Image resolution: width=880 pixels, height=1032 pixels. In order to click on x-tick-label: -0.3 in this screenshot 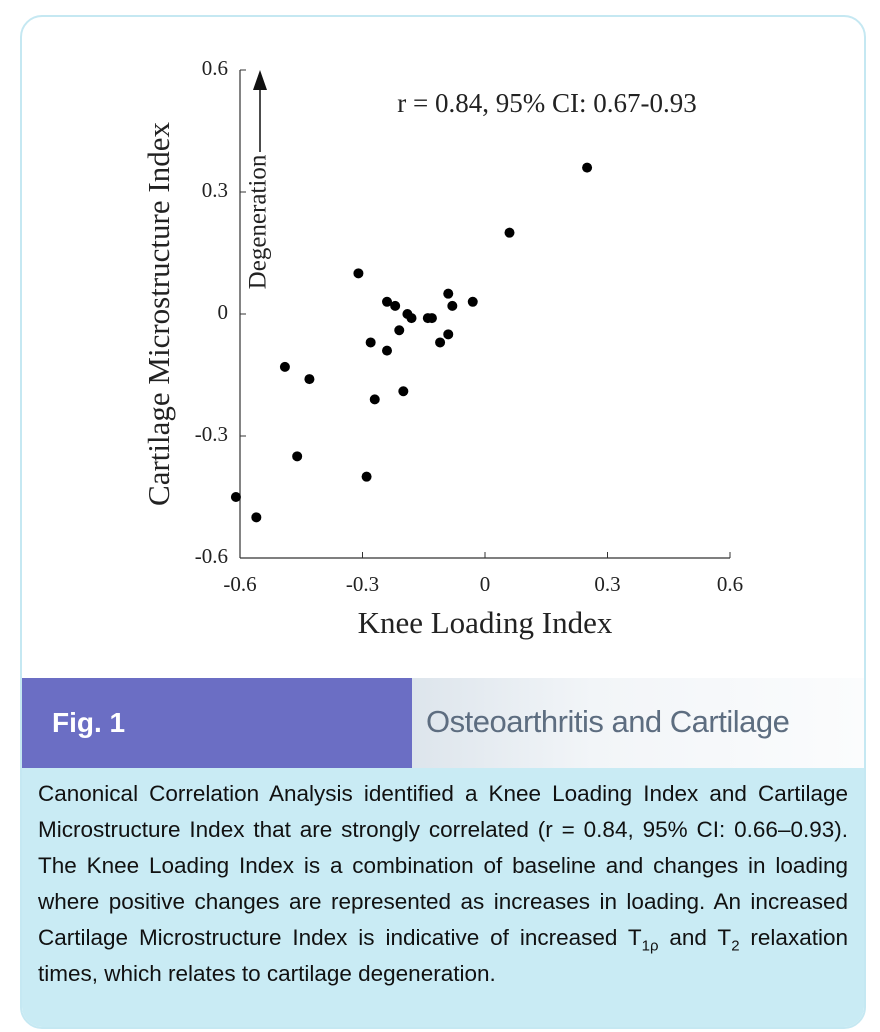, I will do `click(362, 584)`.